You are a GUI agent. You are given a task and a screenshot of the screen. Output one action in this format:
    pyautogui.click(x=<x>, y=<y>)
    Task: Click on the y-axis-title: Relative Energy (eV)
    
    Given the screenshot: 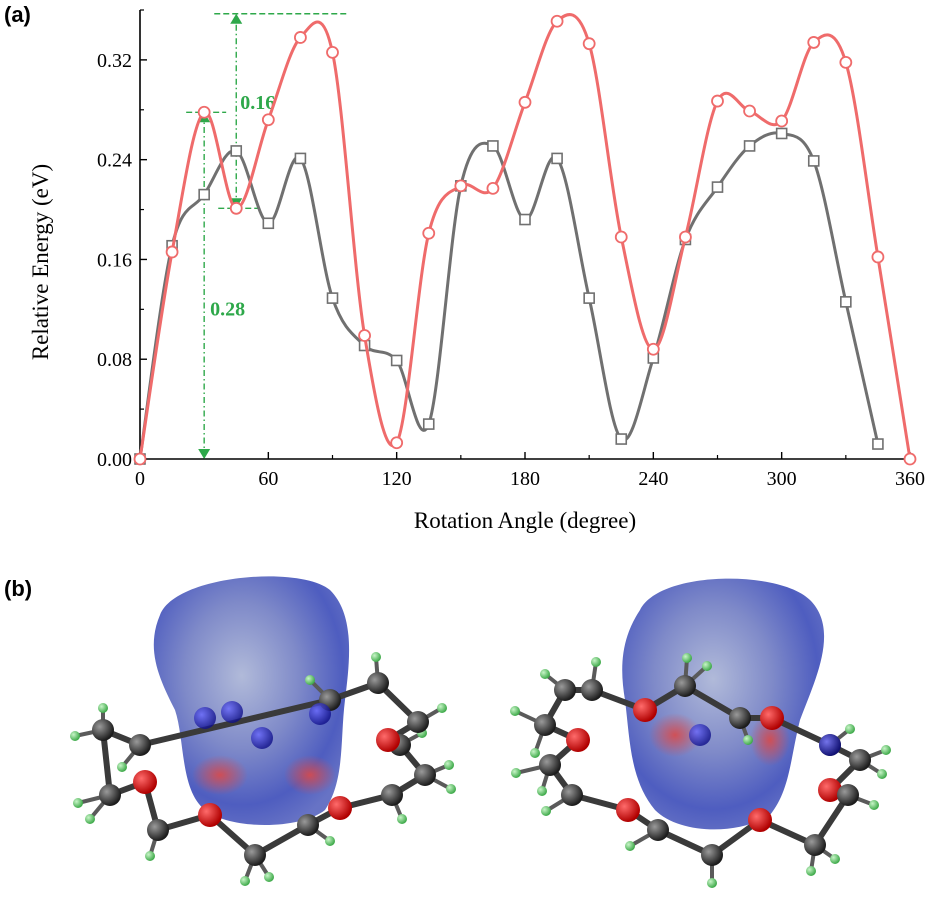 What is the action you would take?
    pyautogui.click(x=40, y=262)
    